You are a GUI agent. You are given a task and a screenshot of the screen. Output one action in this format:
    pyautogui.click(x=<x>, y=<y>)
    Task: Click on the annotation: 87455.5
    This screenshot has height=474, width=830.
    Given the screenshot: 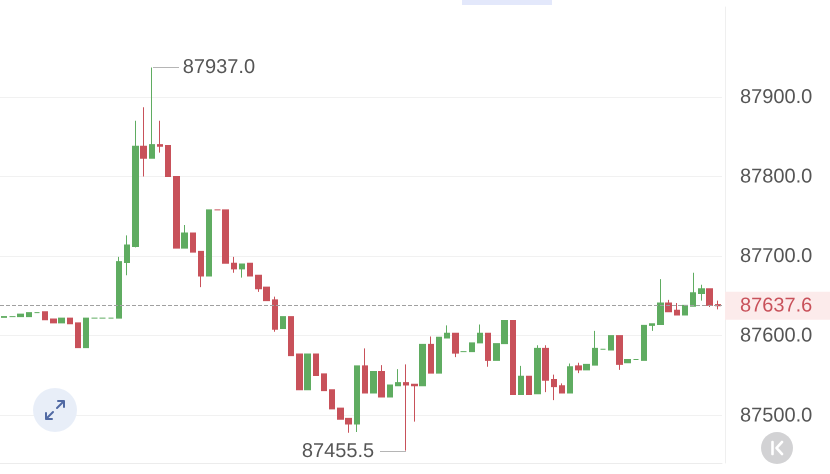 What is the action you would take?
    pyautogui.click(x=338, y=451)
    